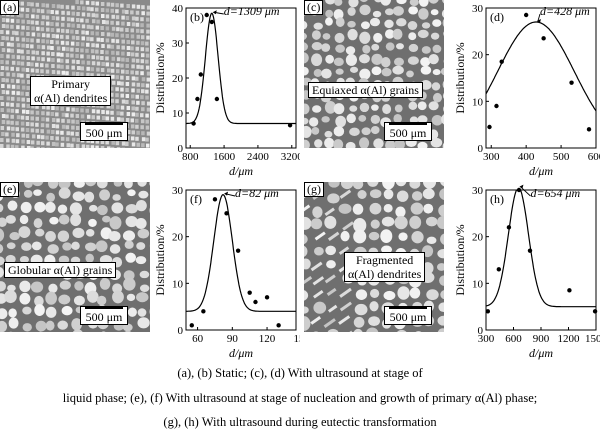  I want to click on scale-bar-c-text: 500 μm, so click(408, 133).